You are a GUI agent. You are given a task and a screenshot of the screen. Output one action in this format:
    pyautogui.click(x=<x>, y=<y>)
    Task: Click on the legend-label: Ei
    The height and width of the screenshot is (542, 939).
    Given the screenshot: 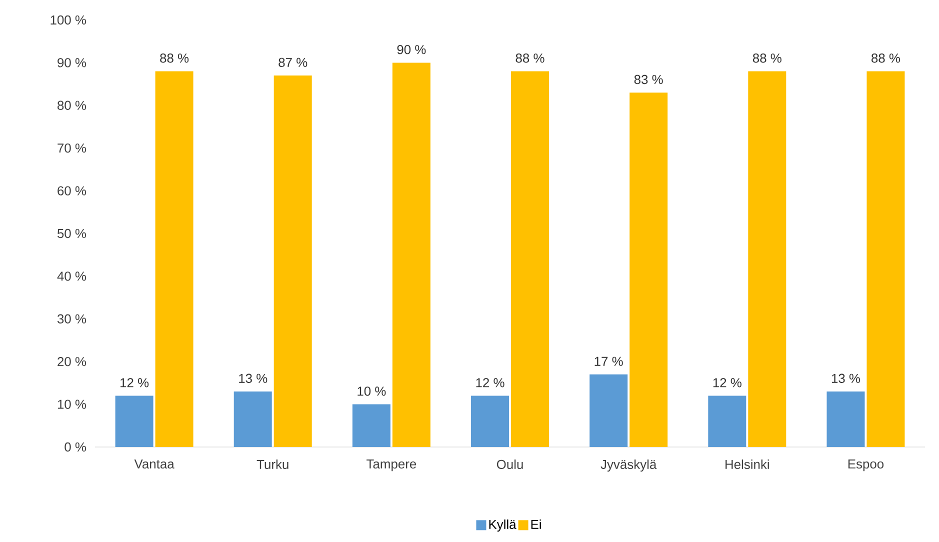 What is the action you would take?
    pyautogui.click(x=536, y=524)
    